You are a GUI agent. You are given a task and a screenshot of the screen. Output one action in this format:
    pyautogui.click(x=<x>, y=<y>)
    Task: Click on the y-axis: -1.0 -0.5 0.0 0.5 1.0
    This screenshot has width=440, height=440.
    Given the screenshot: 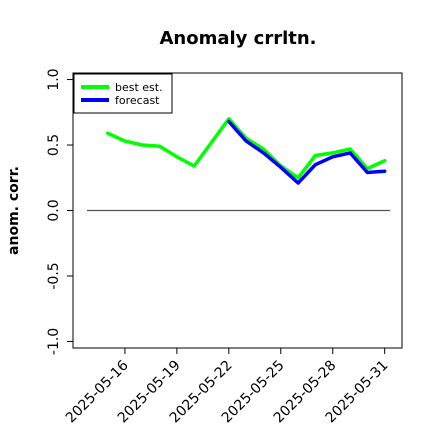 What is the action you would take?
    pyautogui.click(x=59, y=211)
    